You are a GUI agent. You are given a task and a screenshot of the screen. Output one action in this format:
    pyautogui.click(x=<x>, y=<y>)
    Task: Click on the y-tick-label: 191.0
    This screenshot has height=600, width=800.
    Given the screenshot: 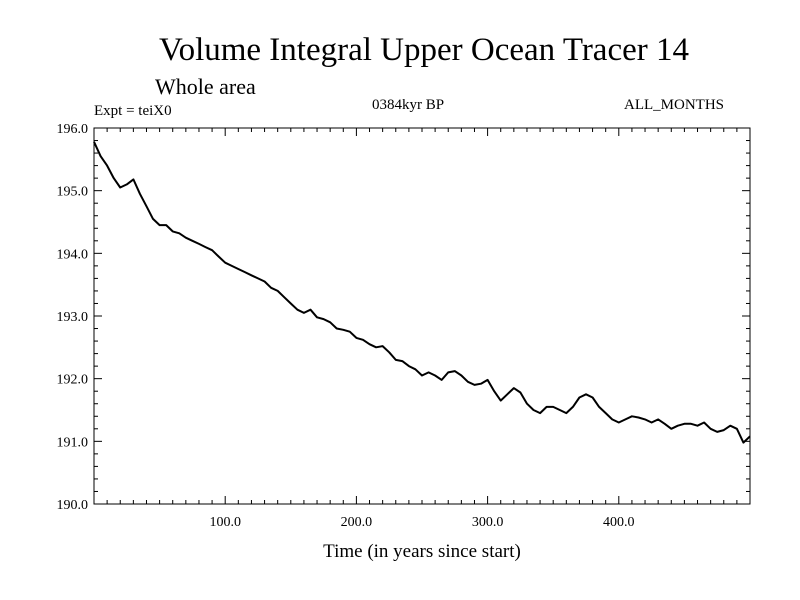 What is the action you would take?
    pyautogui.click(x=73, y=442)
    